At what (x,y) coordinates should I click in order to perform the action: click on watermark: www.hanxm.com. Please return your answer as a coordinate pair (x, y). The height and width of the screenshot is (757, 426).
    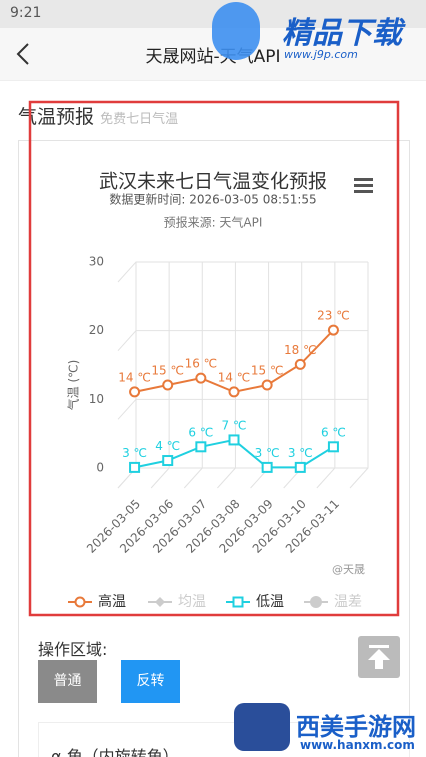
    Looking at the image, I should click on (357, 745).